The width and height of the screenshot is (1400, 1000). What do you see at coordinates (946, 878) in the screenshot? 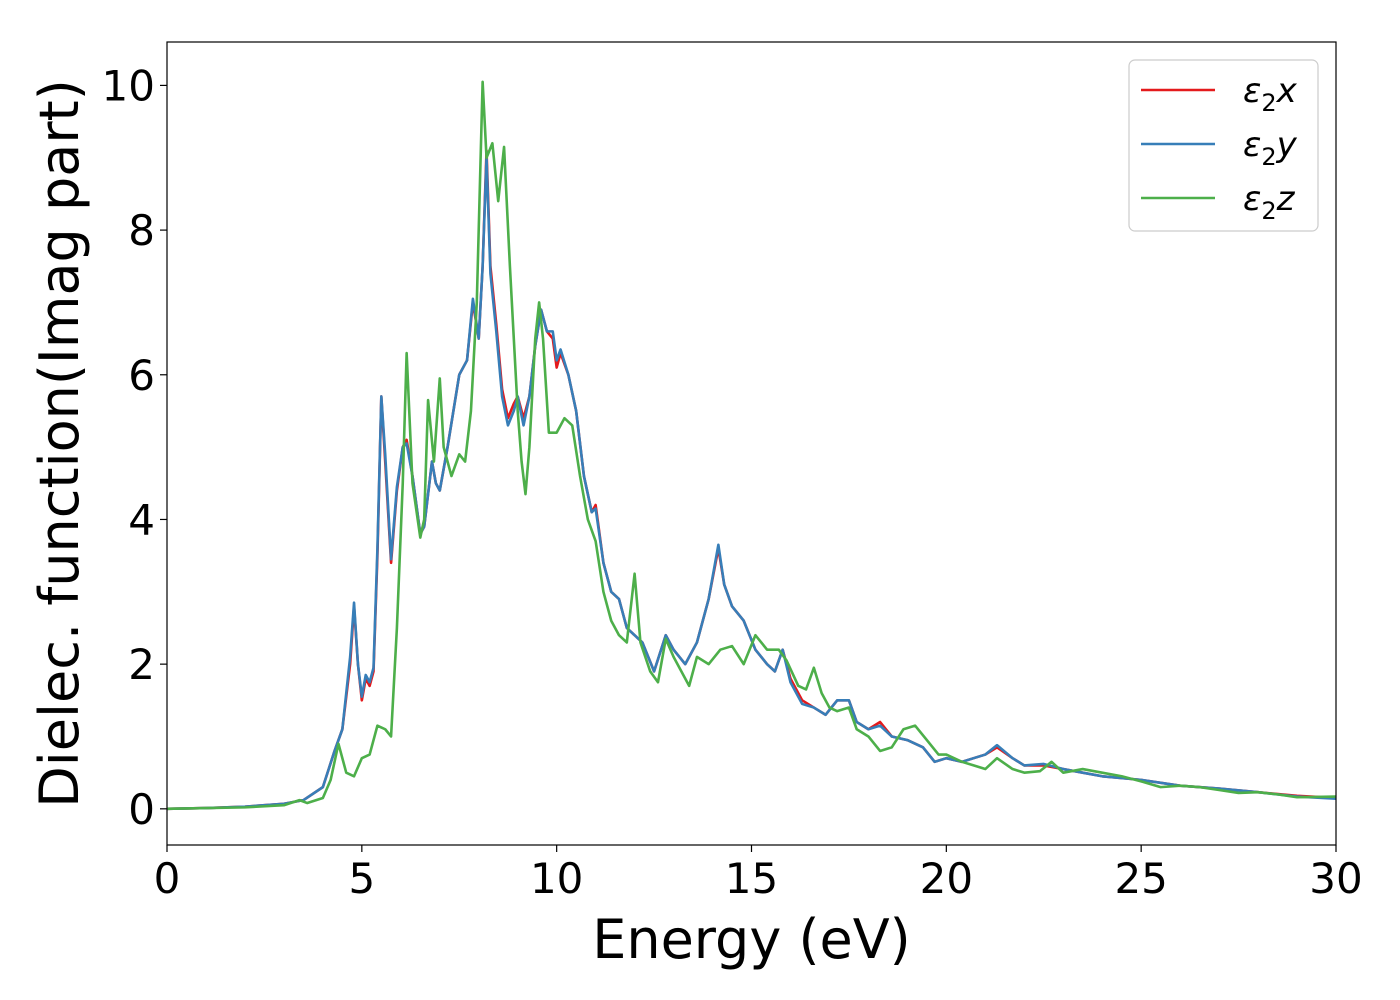
I see `x-tick-label: 20` at bounding box center [946, 878].